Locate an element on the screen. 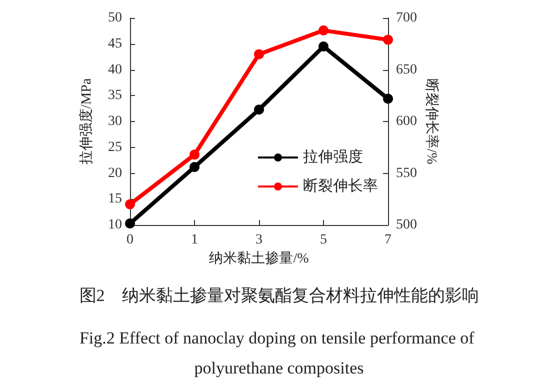 This screenshot has width=558, height=388. y2-tick-label: 600 is located at coordinates (406, 121).